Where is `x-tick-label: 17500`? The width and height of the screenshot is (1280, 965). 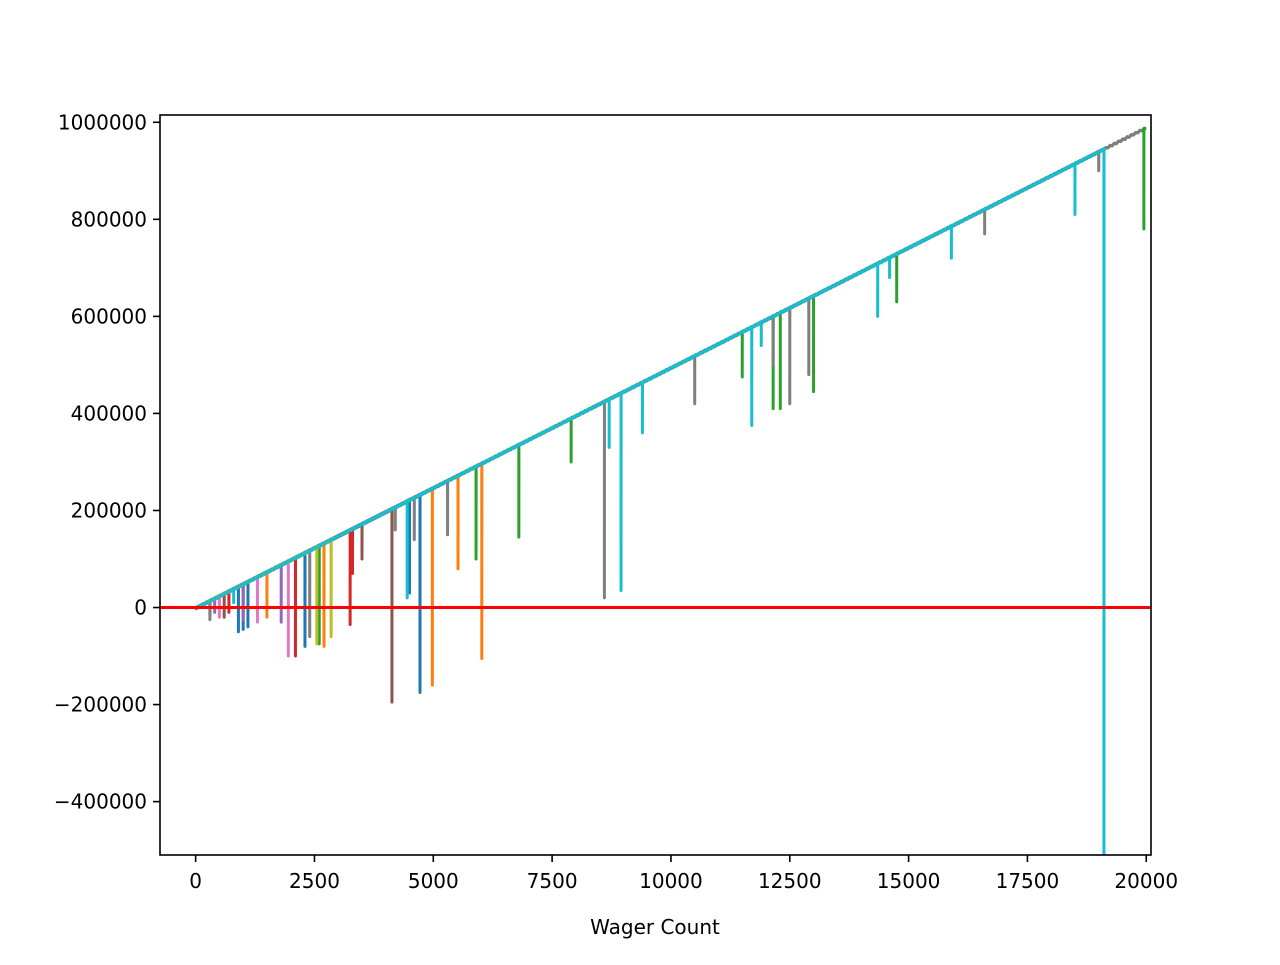 x-tick-label: 17500 is located at coordinates (1028, 881).